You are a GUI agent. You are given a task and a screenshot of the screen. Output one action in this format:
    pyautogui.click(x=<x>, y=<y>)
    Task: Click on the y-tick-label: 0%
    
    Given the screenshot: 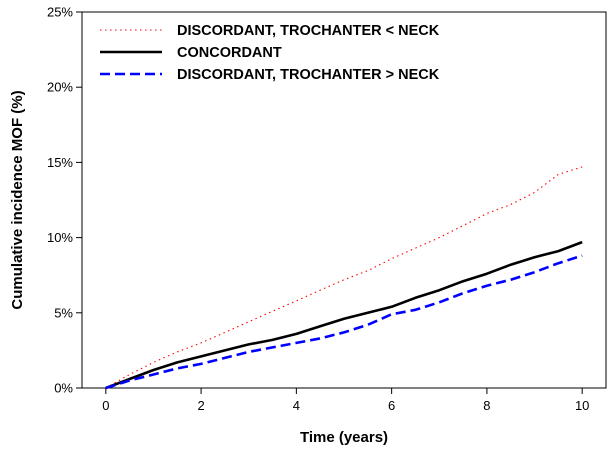 What is the action you would take?
    pyautogui.click(x=63, y=388)
    